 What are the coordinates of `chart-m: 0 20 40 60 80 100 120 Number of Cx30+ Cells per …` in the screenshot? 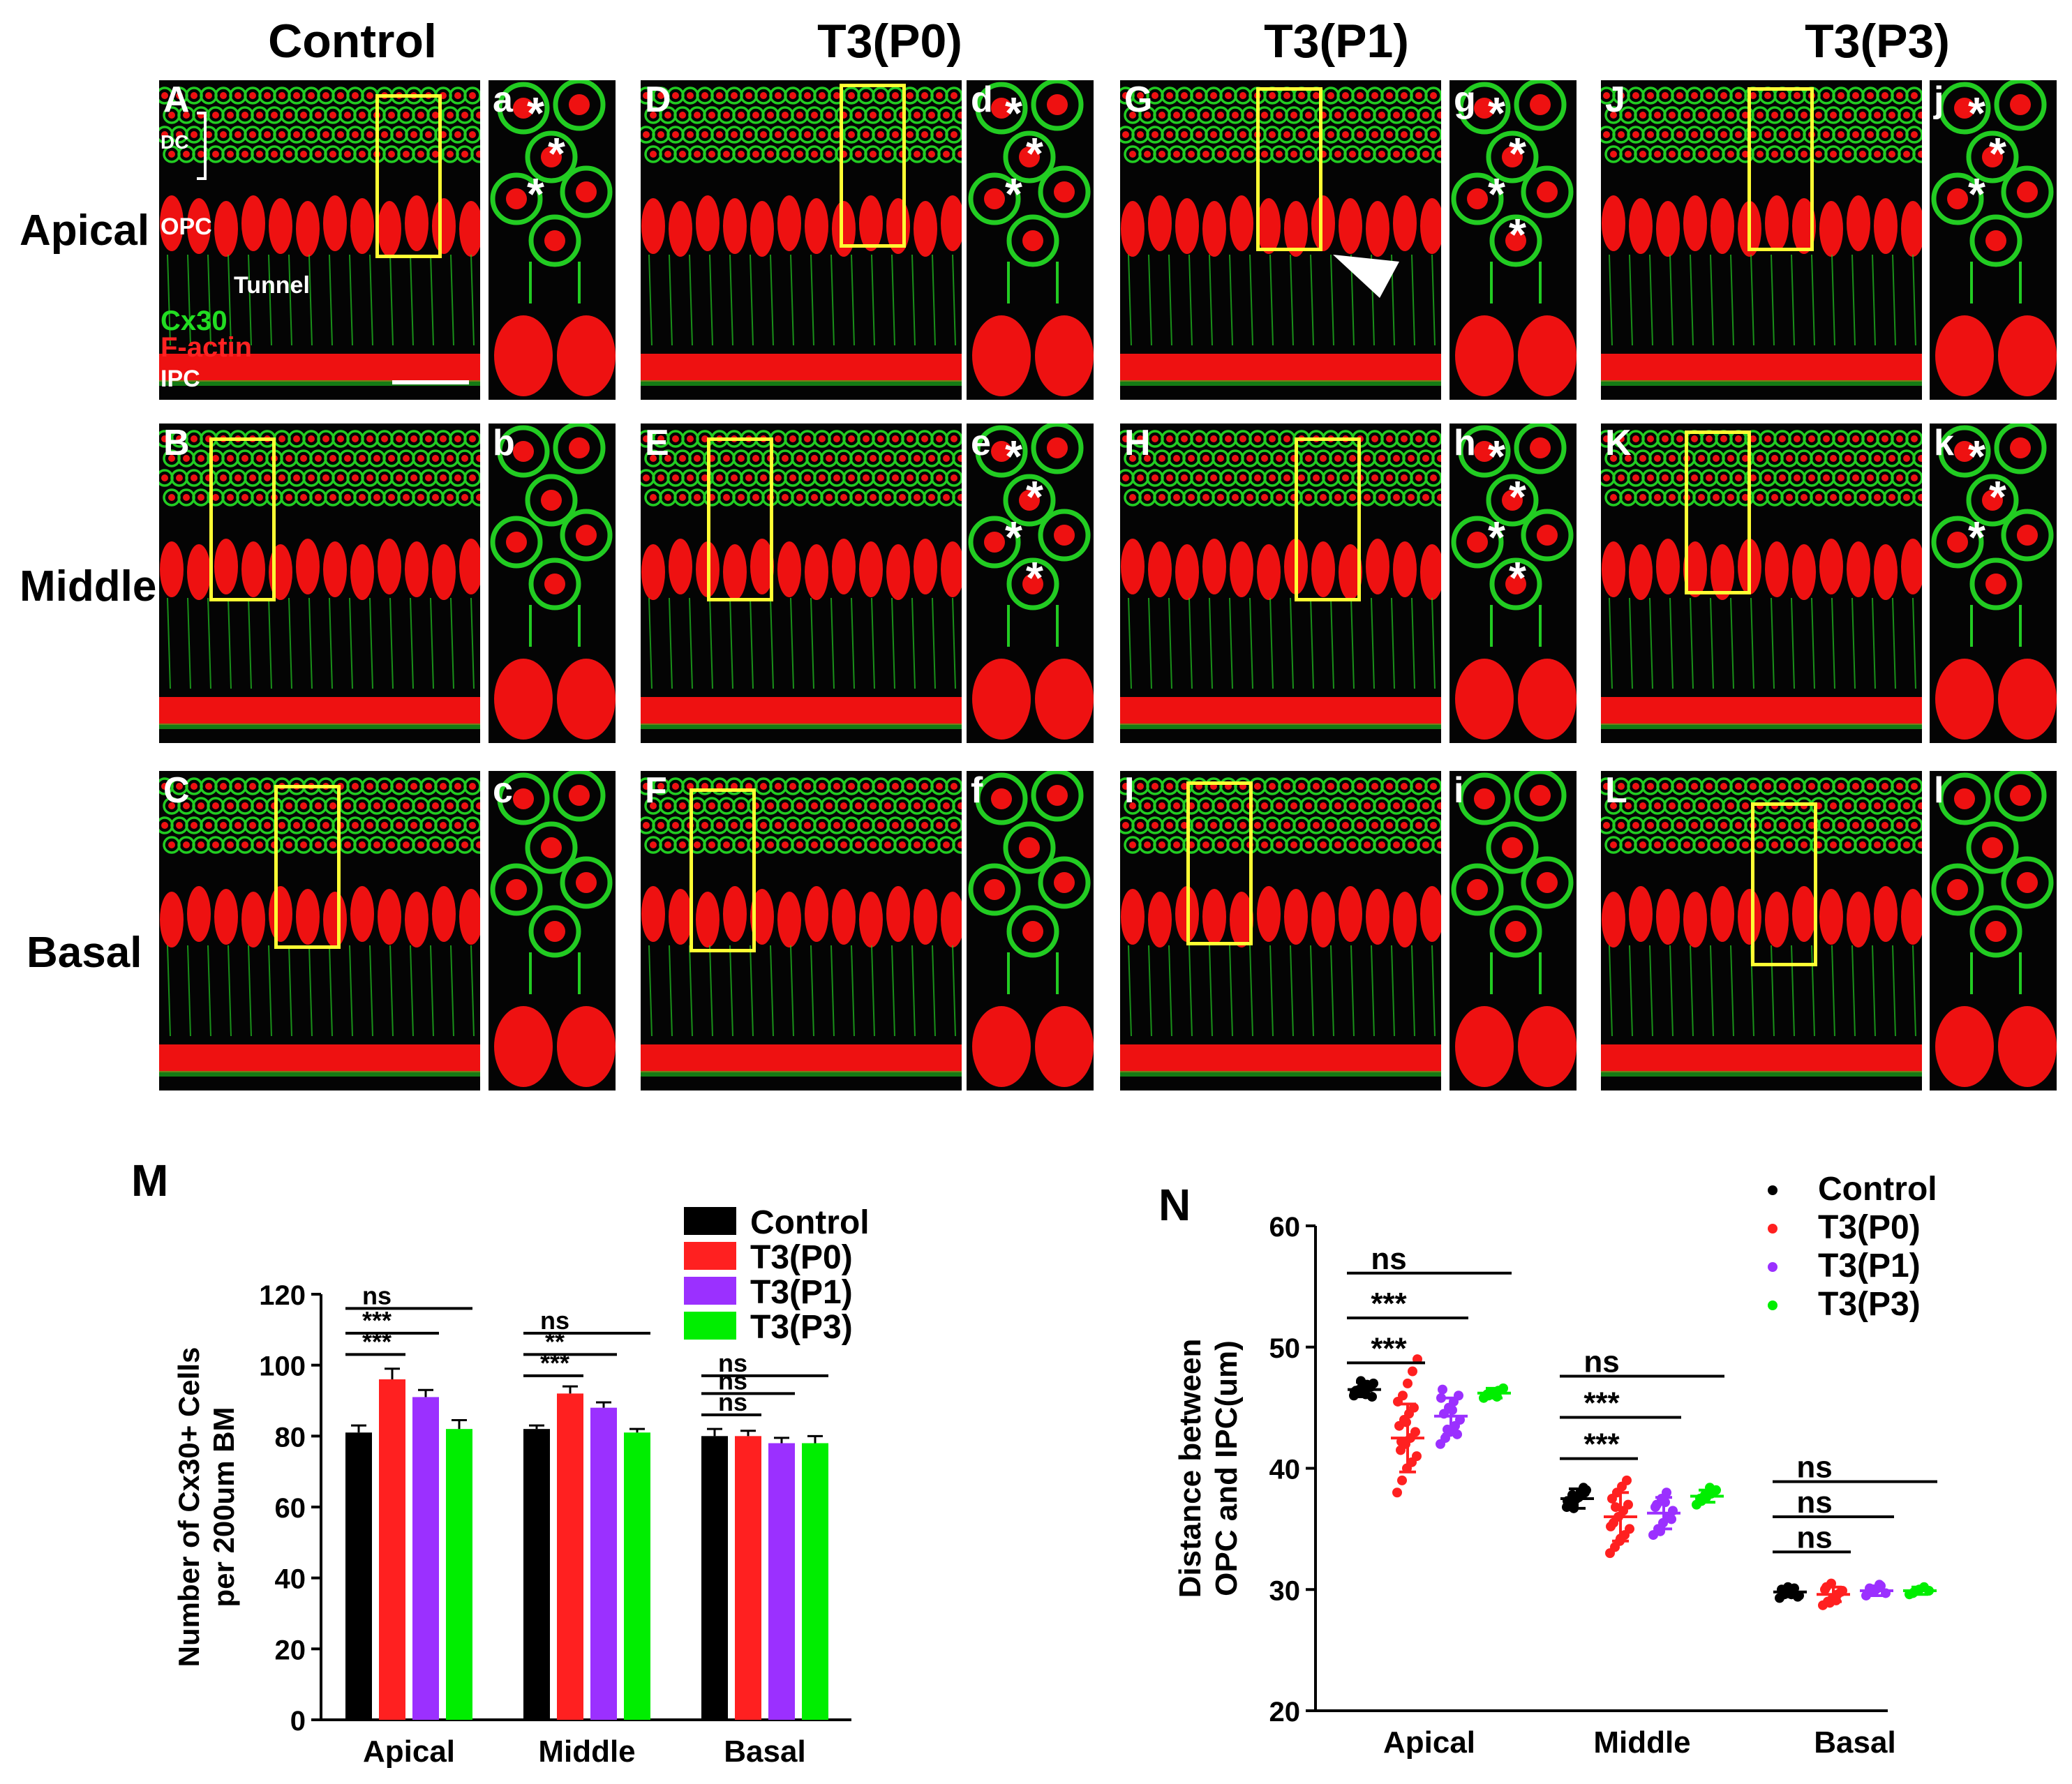 It's located at (521, 1486).